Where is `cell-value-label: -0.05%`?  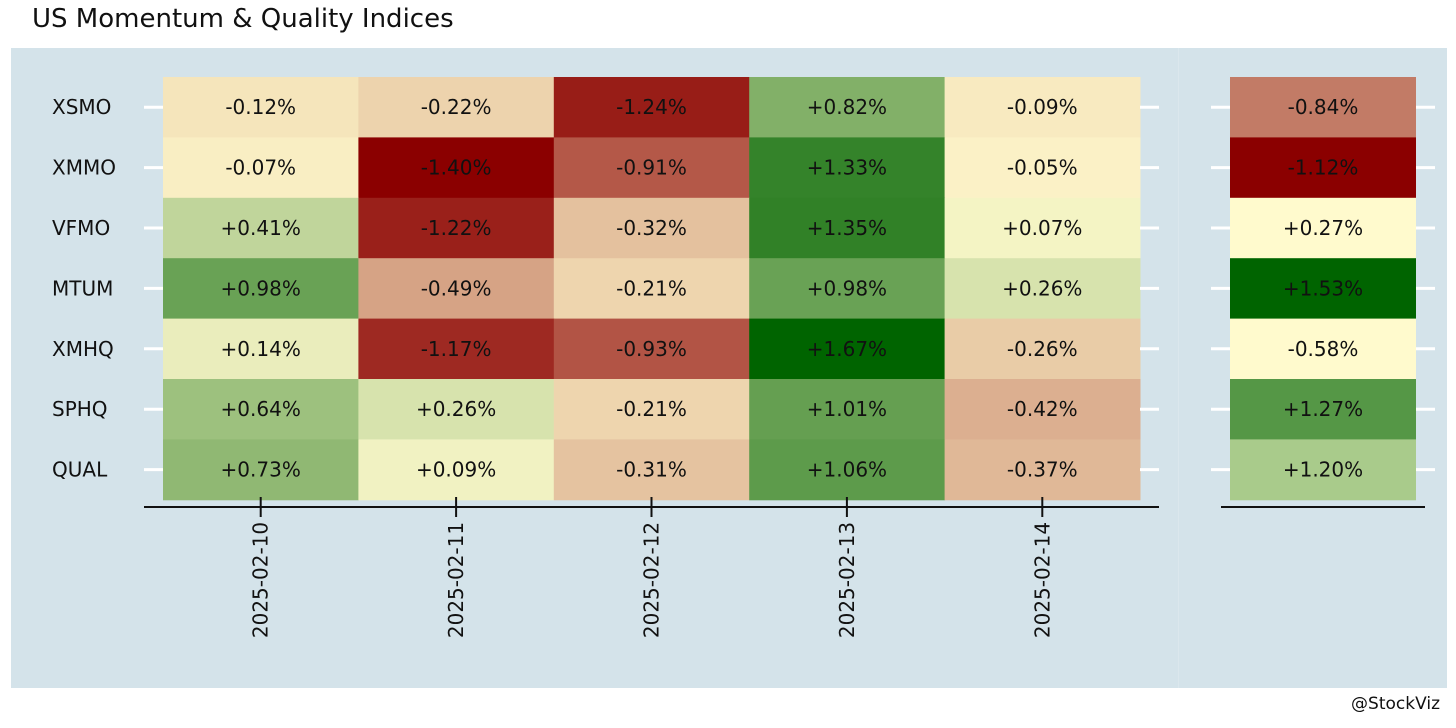
cell-value-label: -0.05% is located at coordinates (1042, 168).